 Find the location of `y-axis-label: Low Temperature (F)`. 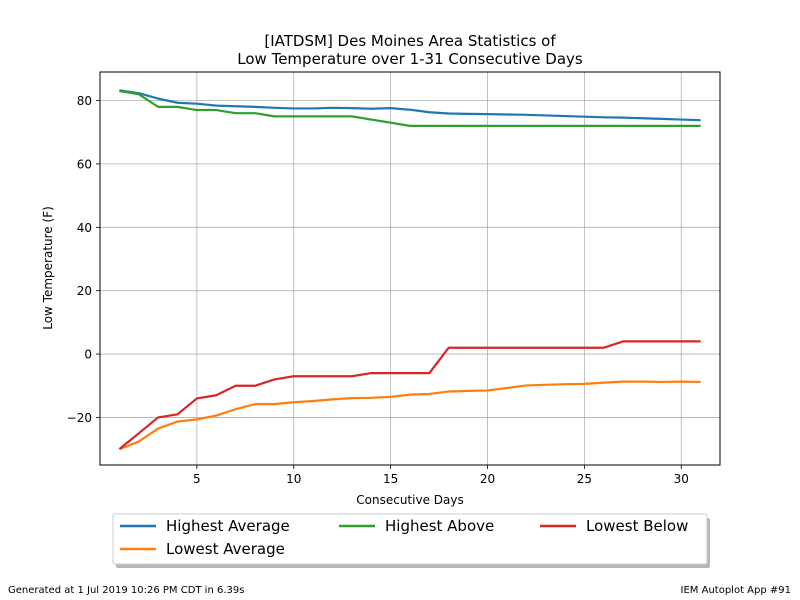

y-axis-label: Low Temperature (F) is located at coordinates (48, 268).